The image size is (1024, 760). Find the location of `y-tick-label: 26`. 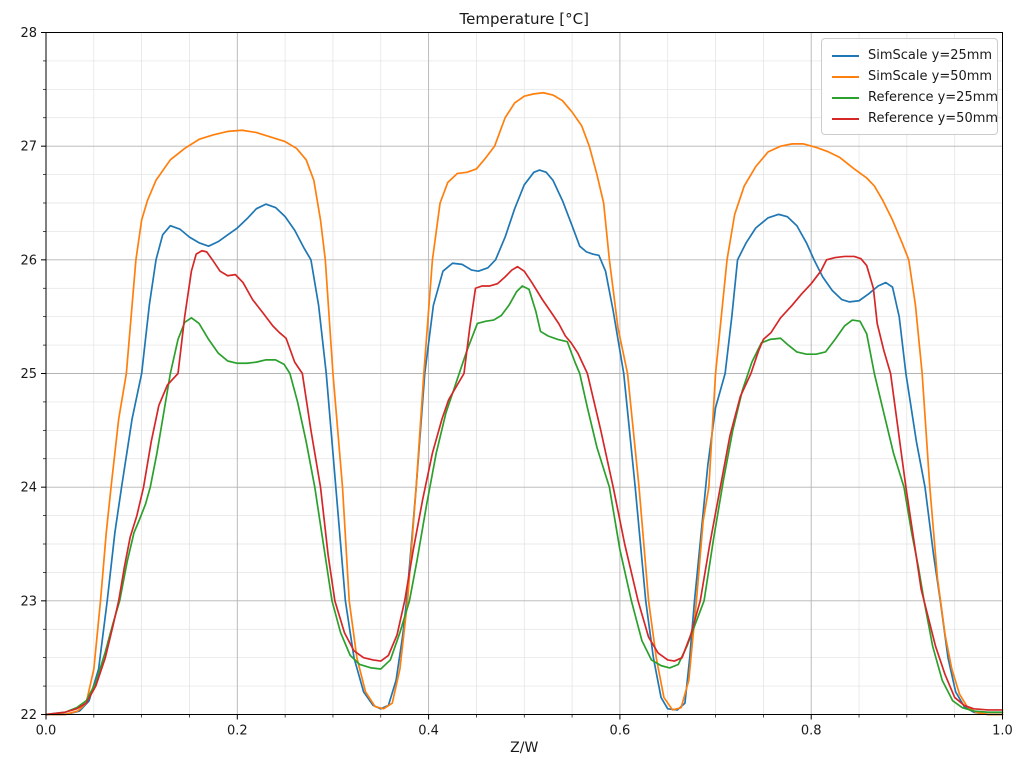

y-tick-label: 26 is located at coordinates (28, 260).